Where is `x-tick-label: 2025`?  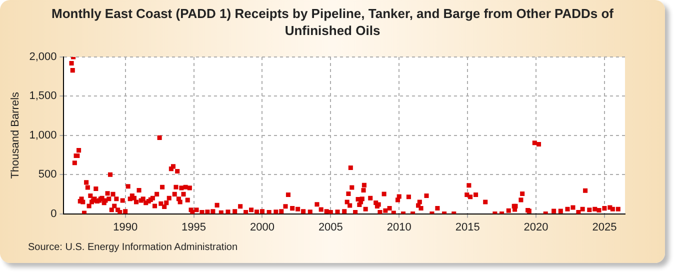
x-tick-label: 2025 is located at coordinates (604, 227).